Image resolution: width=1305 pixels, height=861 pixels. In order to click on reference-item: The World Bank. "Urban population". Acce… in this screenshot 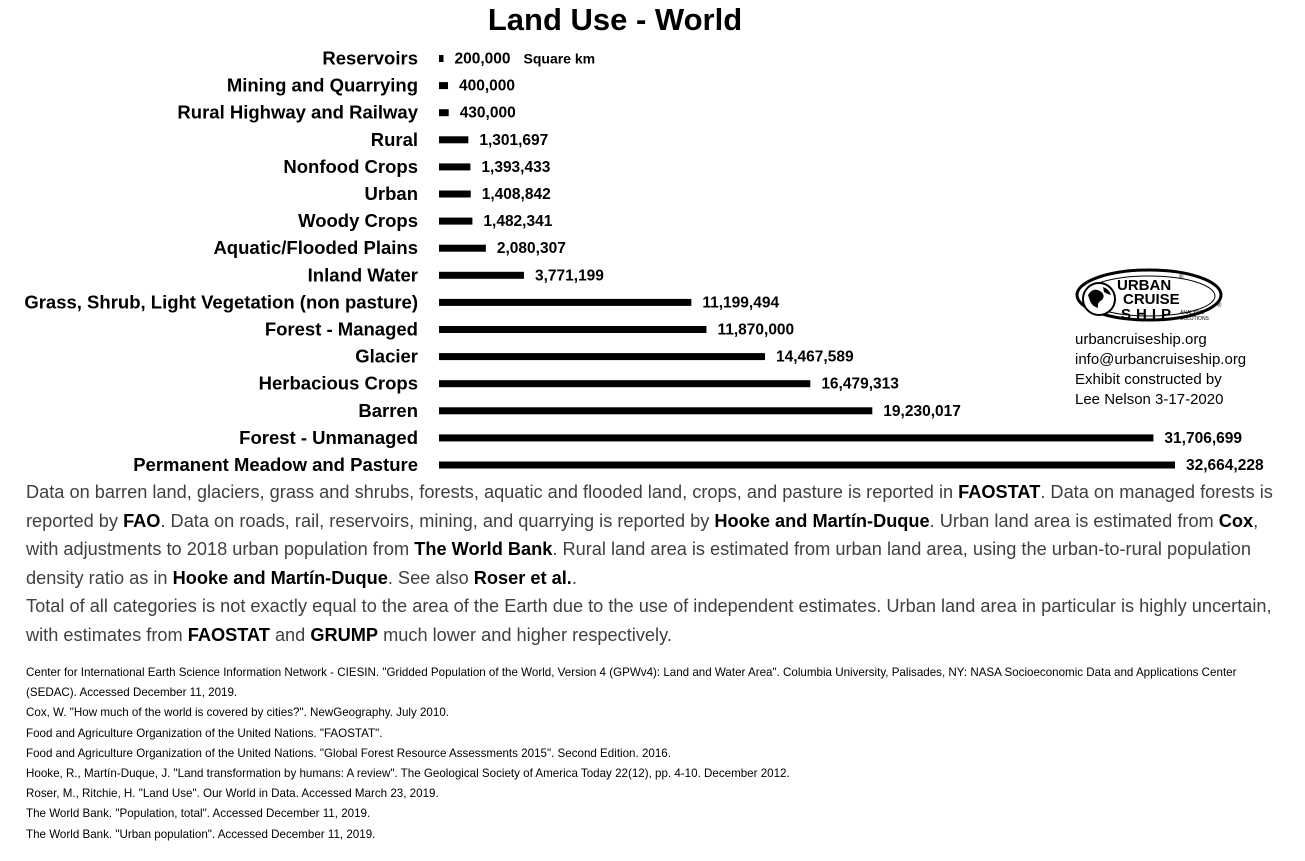, I will do `click(201, 834)`.